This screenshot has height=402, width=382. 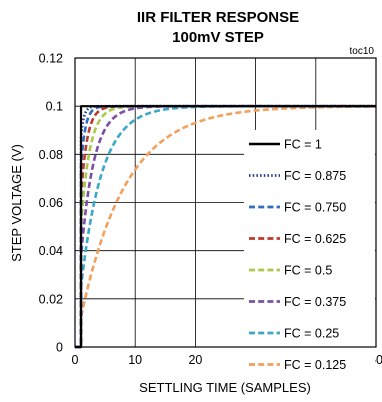 I want to click on legend-label: FC = 0.25, so click(x=311, y=334).